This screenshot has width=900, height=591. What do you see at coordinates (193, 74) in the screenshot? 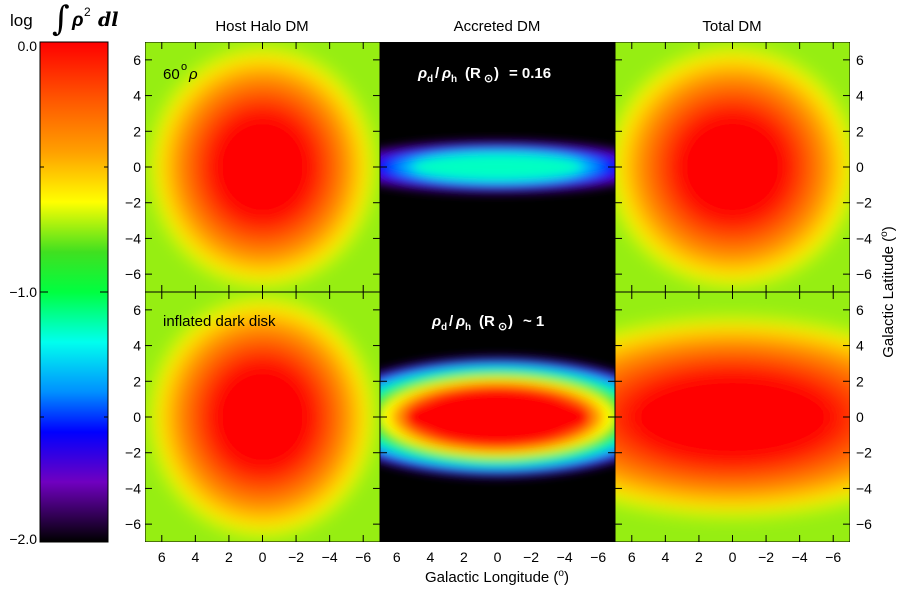
I see `annotation-60-rho-symbol: ρ` at bounding box center [193, 74].